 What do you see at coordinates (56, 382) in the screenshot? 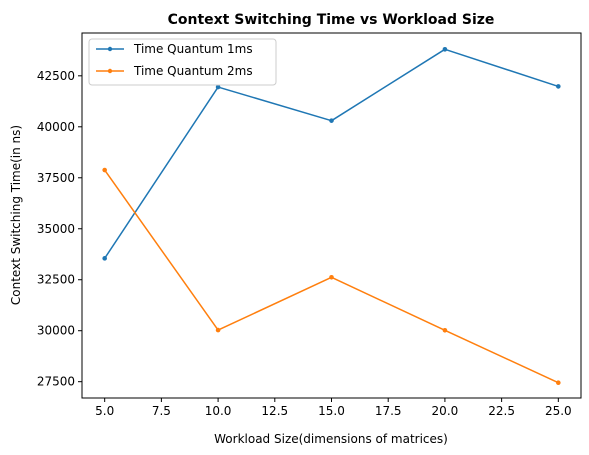
I see `y-tick-label: 27500` at bounding box center [56, 382].